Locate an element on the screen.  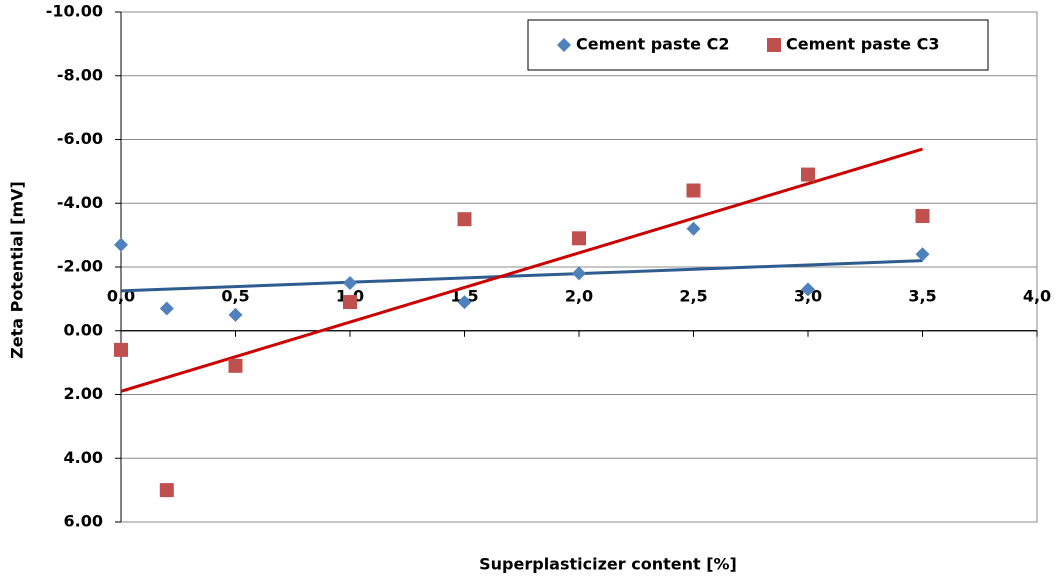
trendline is located at coordinates (521, 276).